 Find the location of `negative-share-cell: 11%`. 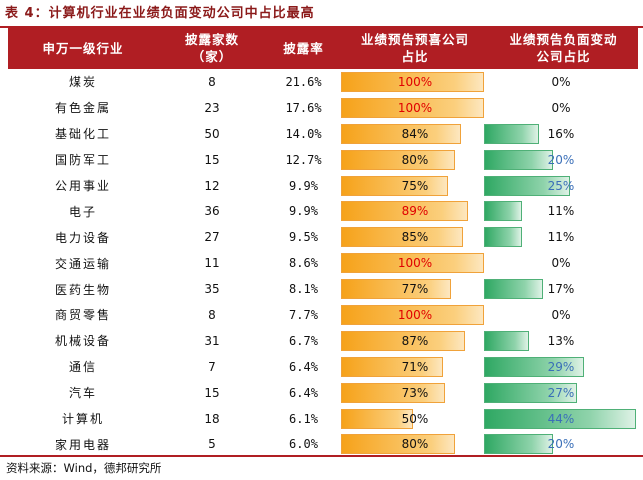

negative-share-cell: 11% is located at coordinates (561, 237).